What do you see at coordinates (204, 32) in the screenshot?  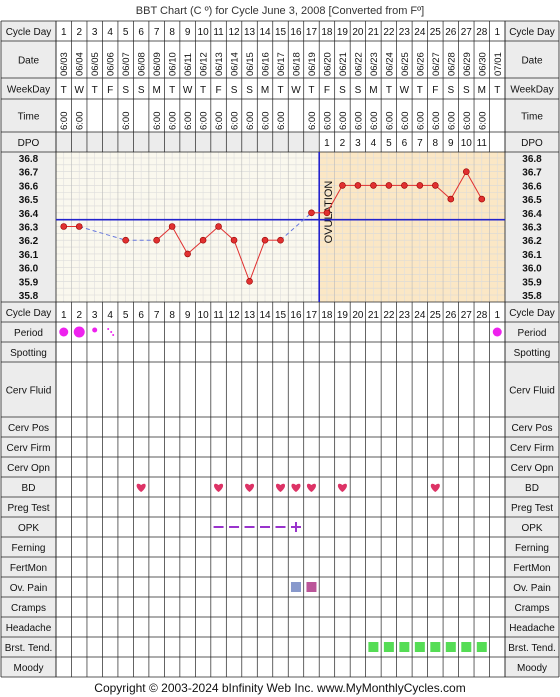 I see `cycle-day-value: 10` at bounding box center [204, 32].